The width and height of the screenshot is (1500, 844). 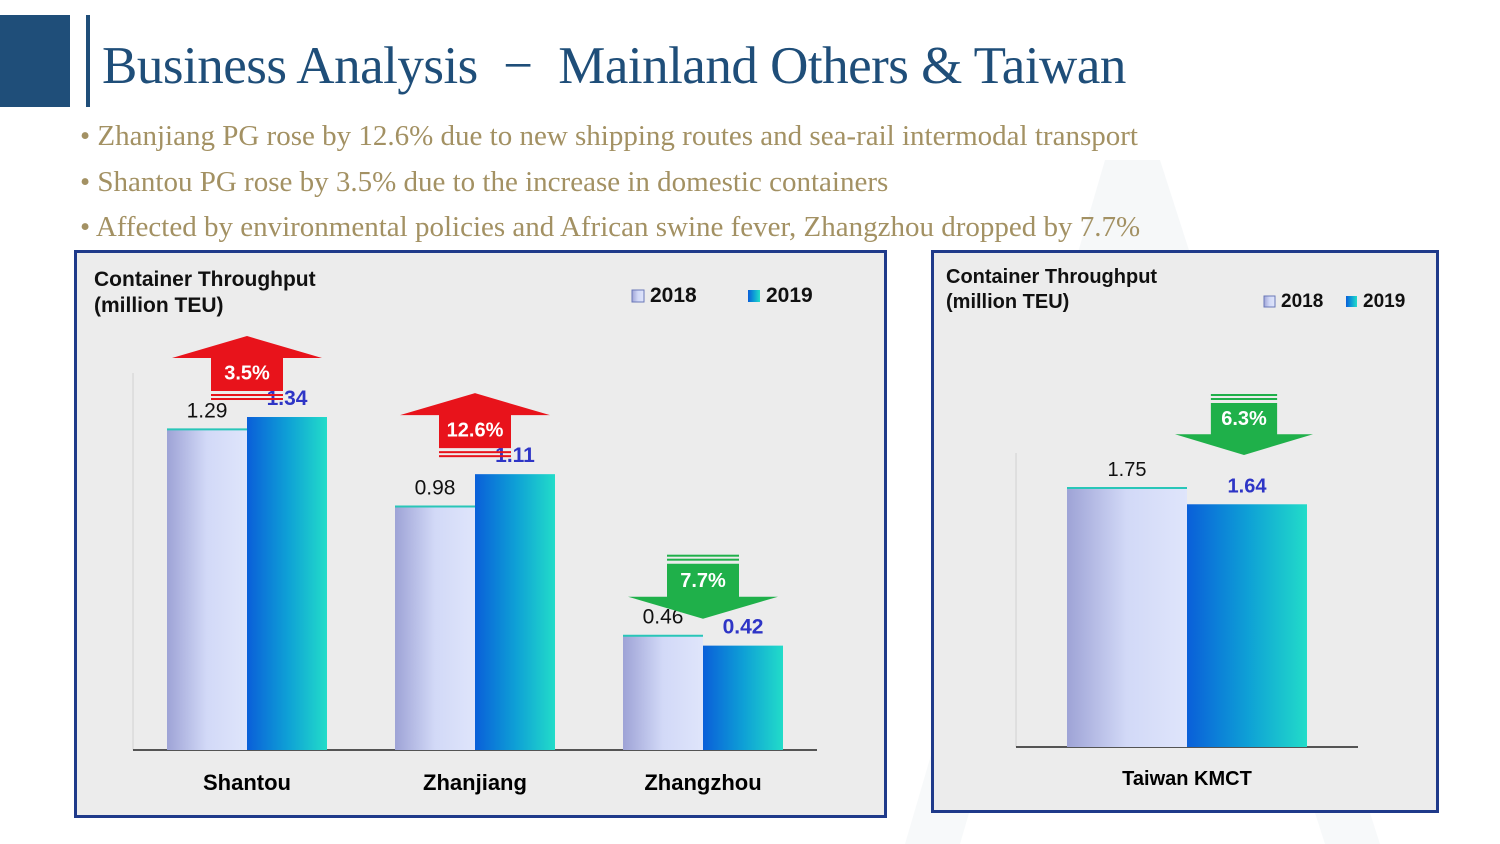 I want to click on change-arrow-taiwan-kmct-label: 6.3%, so click(x=1244, y=419).